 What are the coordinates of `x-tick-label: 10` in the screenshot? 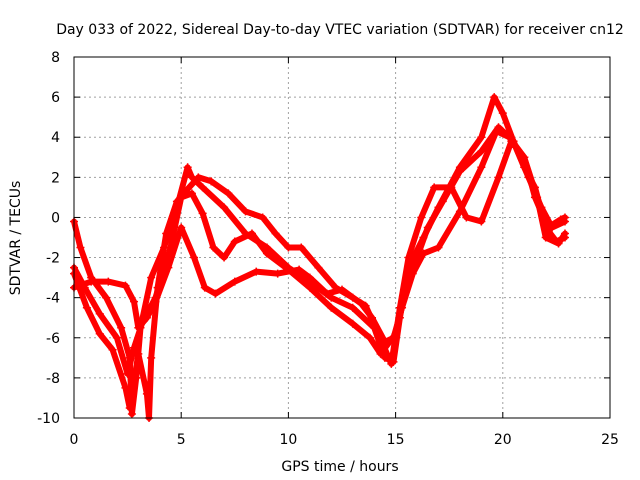 It's located at (288, 440).